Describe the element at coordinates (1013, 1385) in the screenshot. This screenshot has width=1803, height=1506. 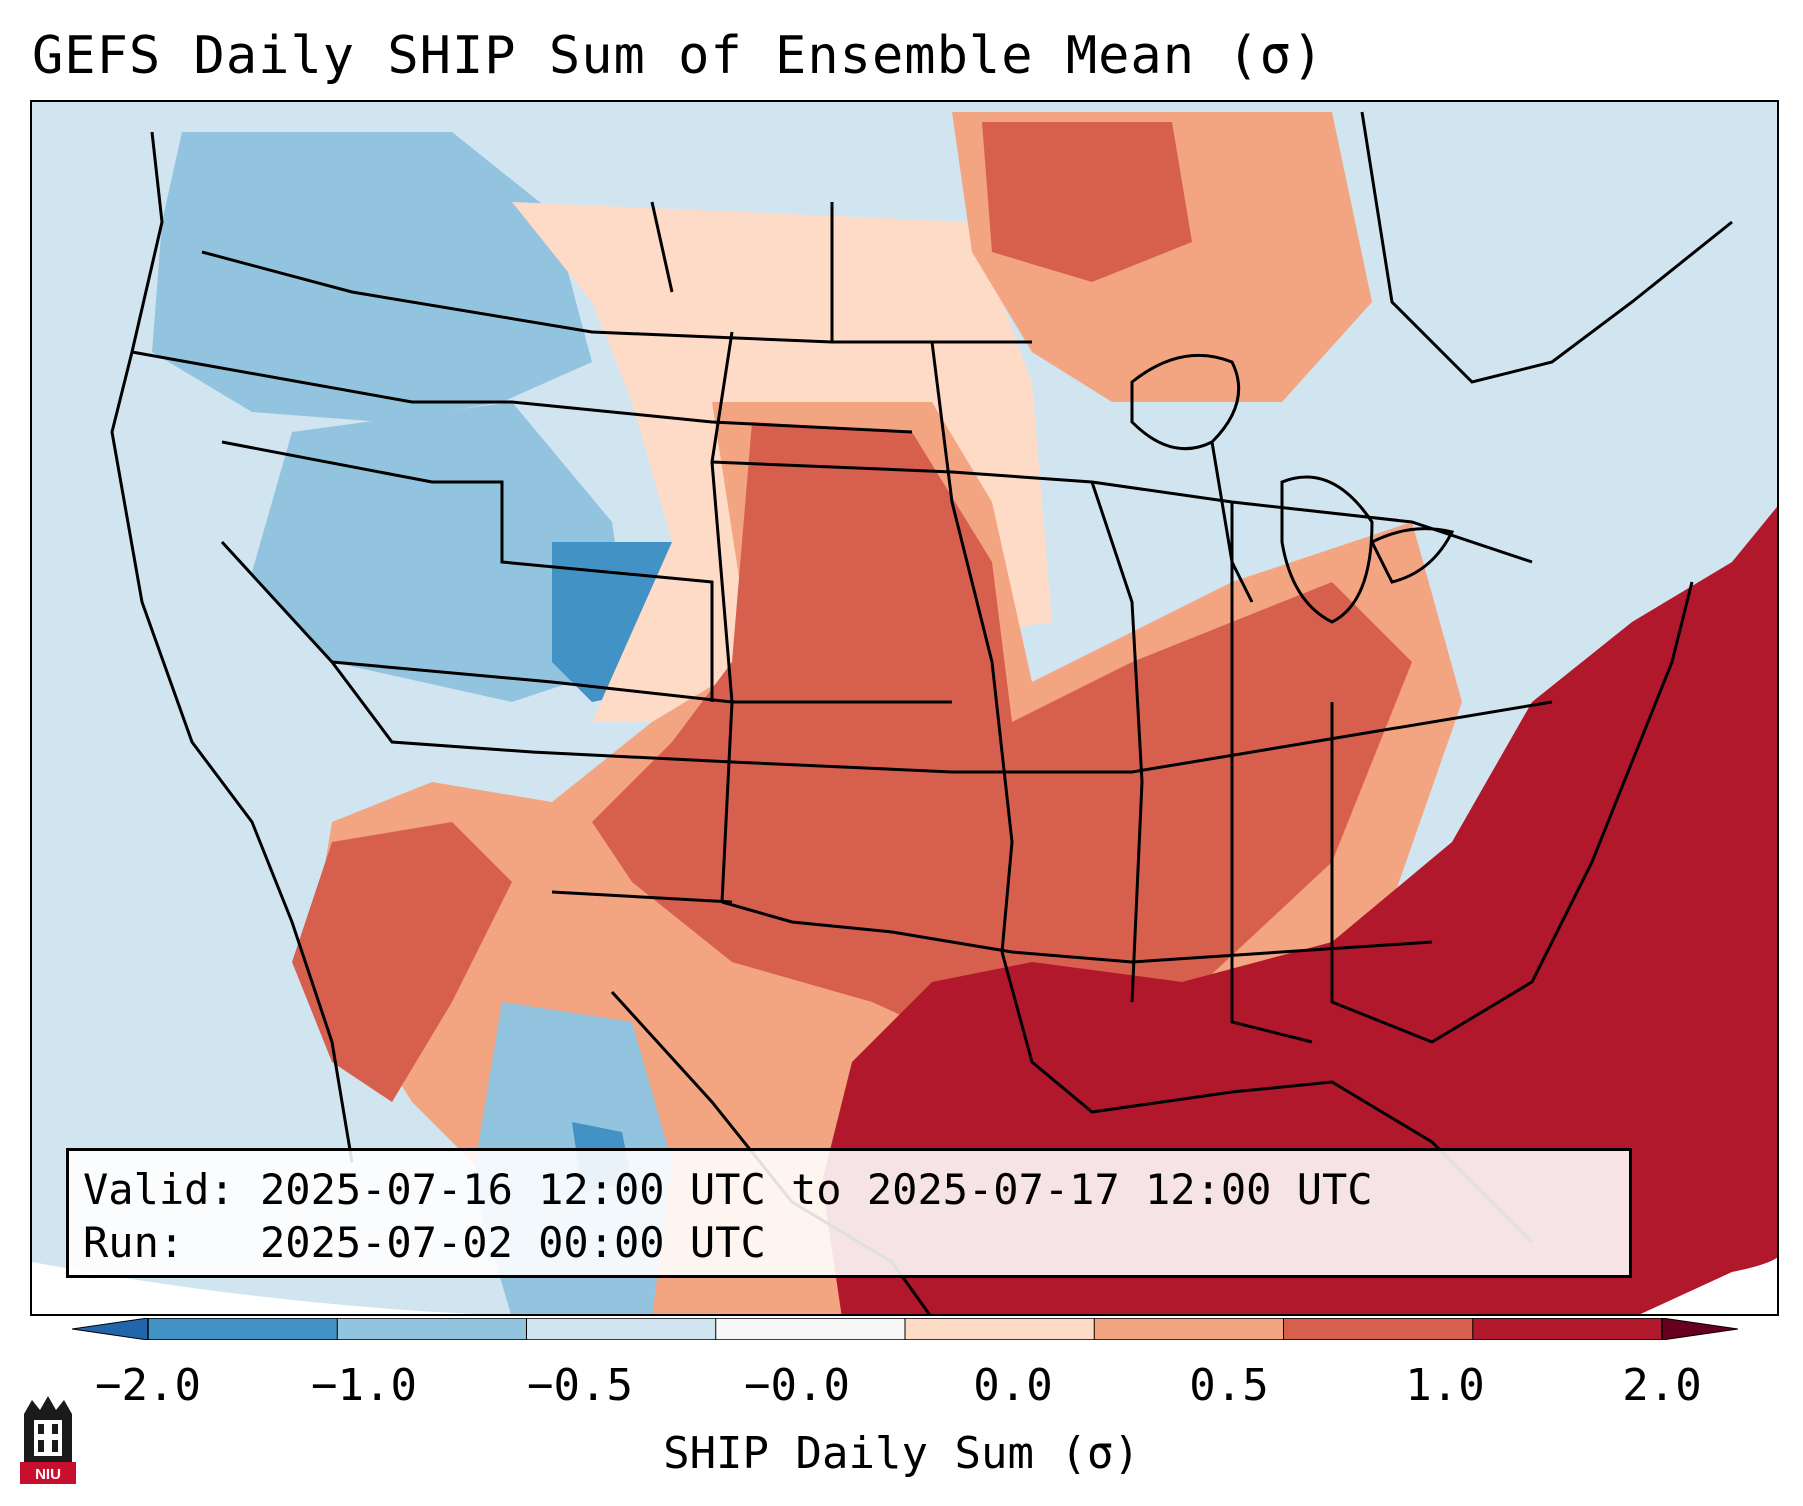
I see `colorbar-tick-label: 0.0` at that location.